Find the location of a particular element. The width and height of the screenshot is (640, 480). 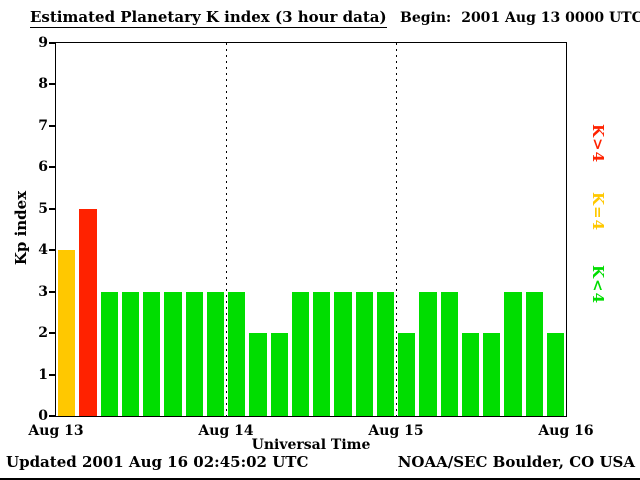

begin-timestamp: Begin: 2001 Aug 13 0000 UTC is located at coordinates (520, 18).